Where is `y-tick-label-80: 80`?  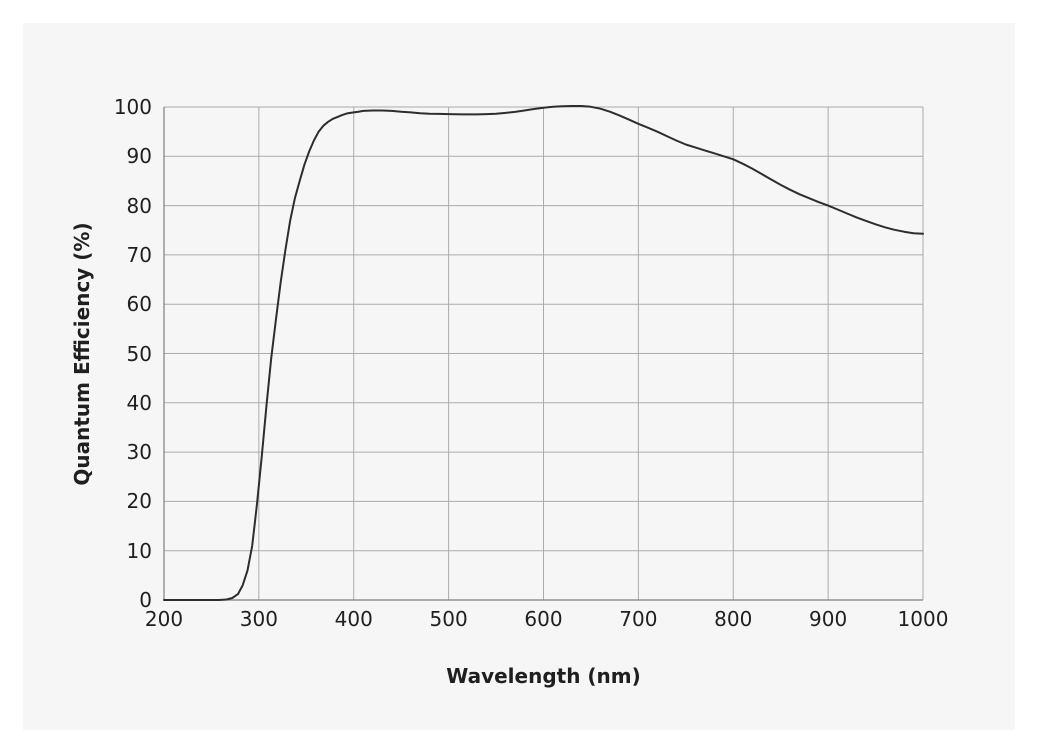
y-tick-label-80: 80 is located at coordinates (139, 205).